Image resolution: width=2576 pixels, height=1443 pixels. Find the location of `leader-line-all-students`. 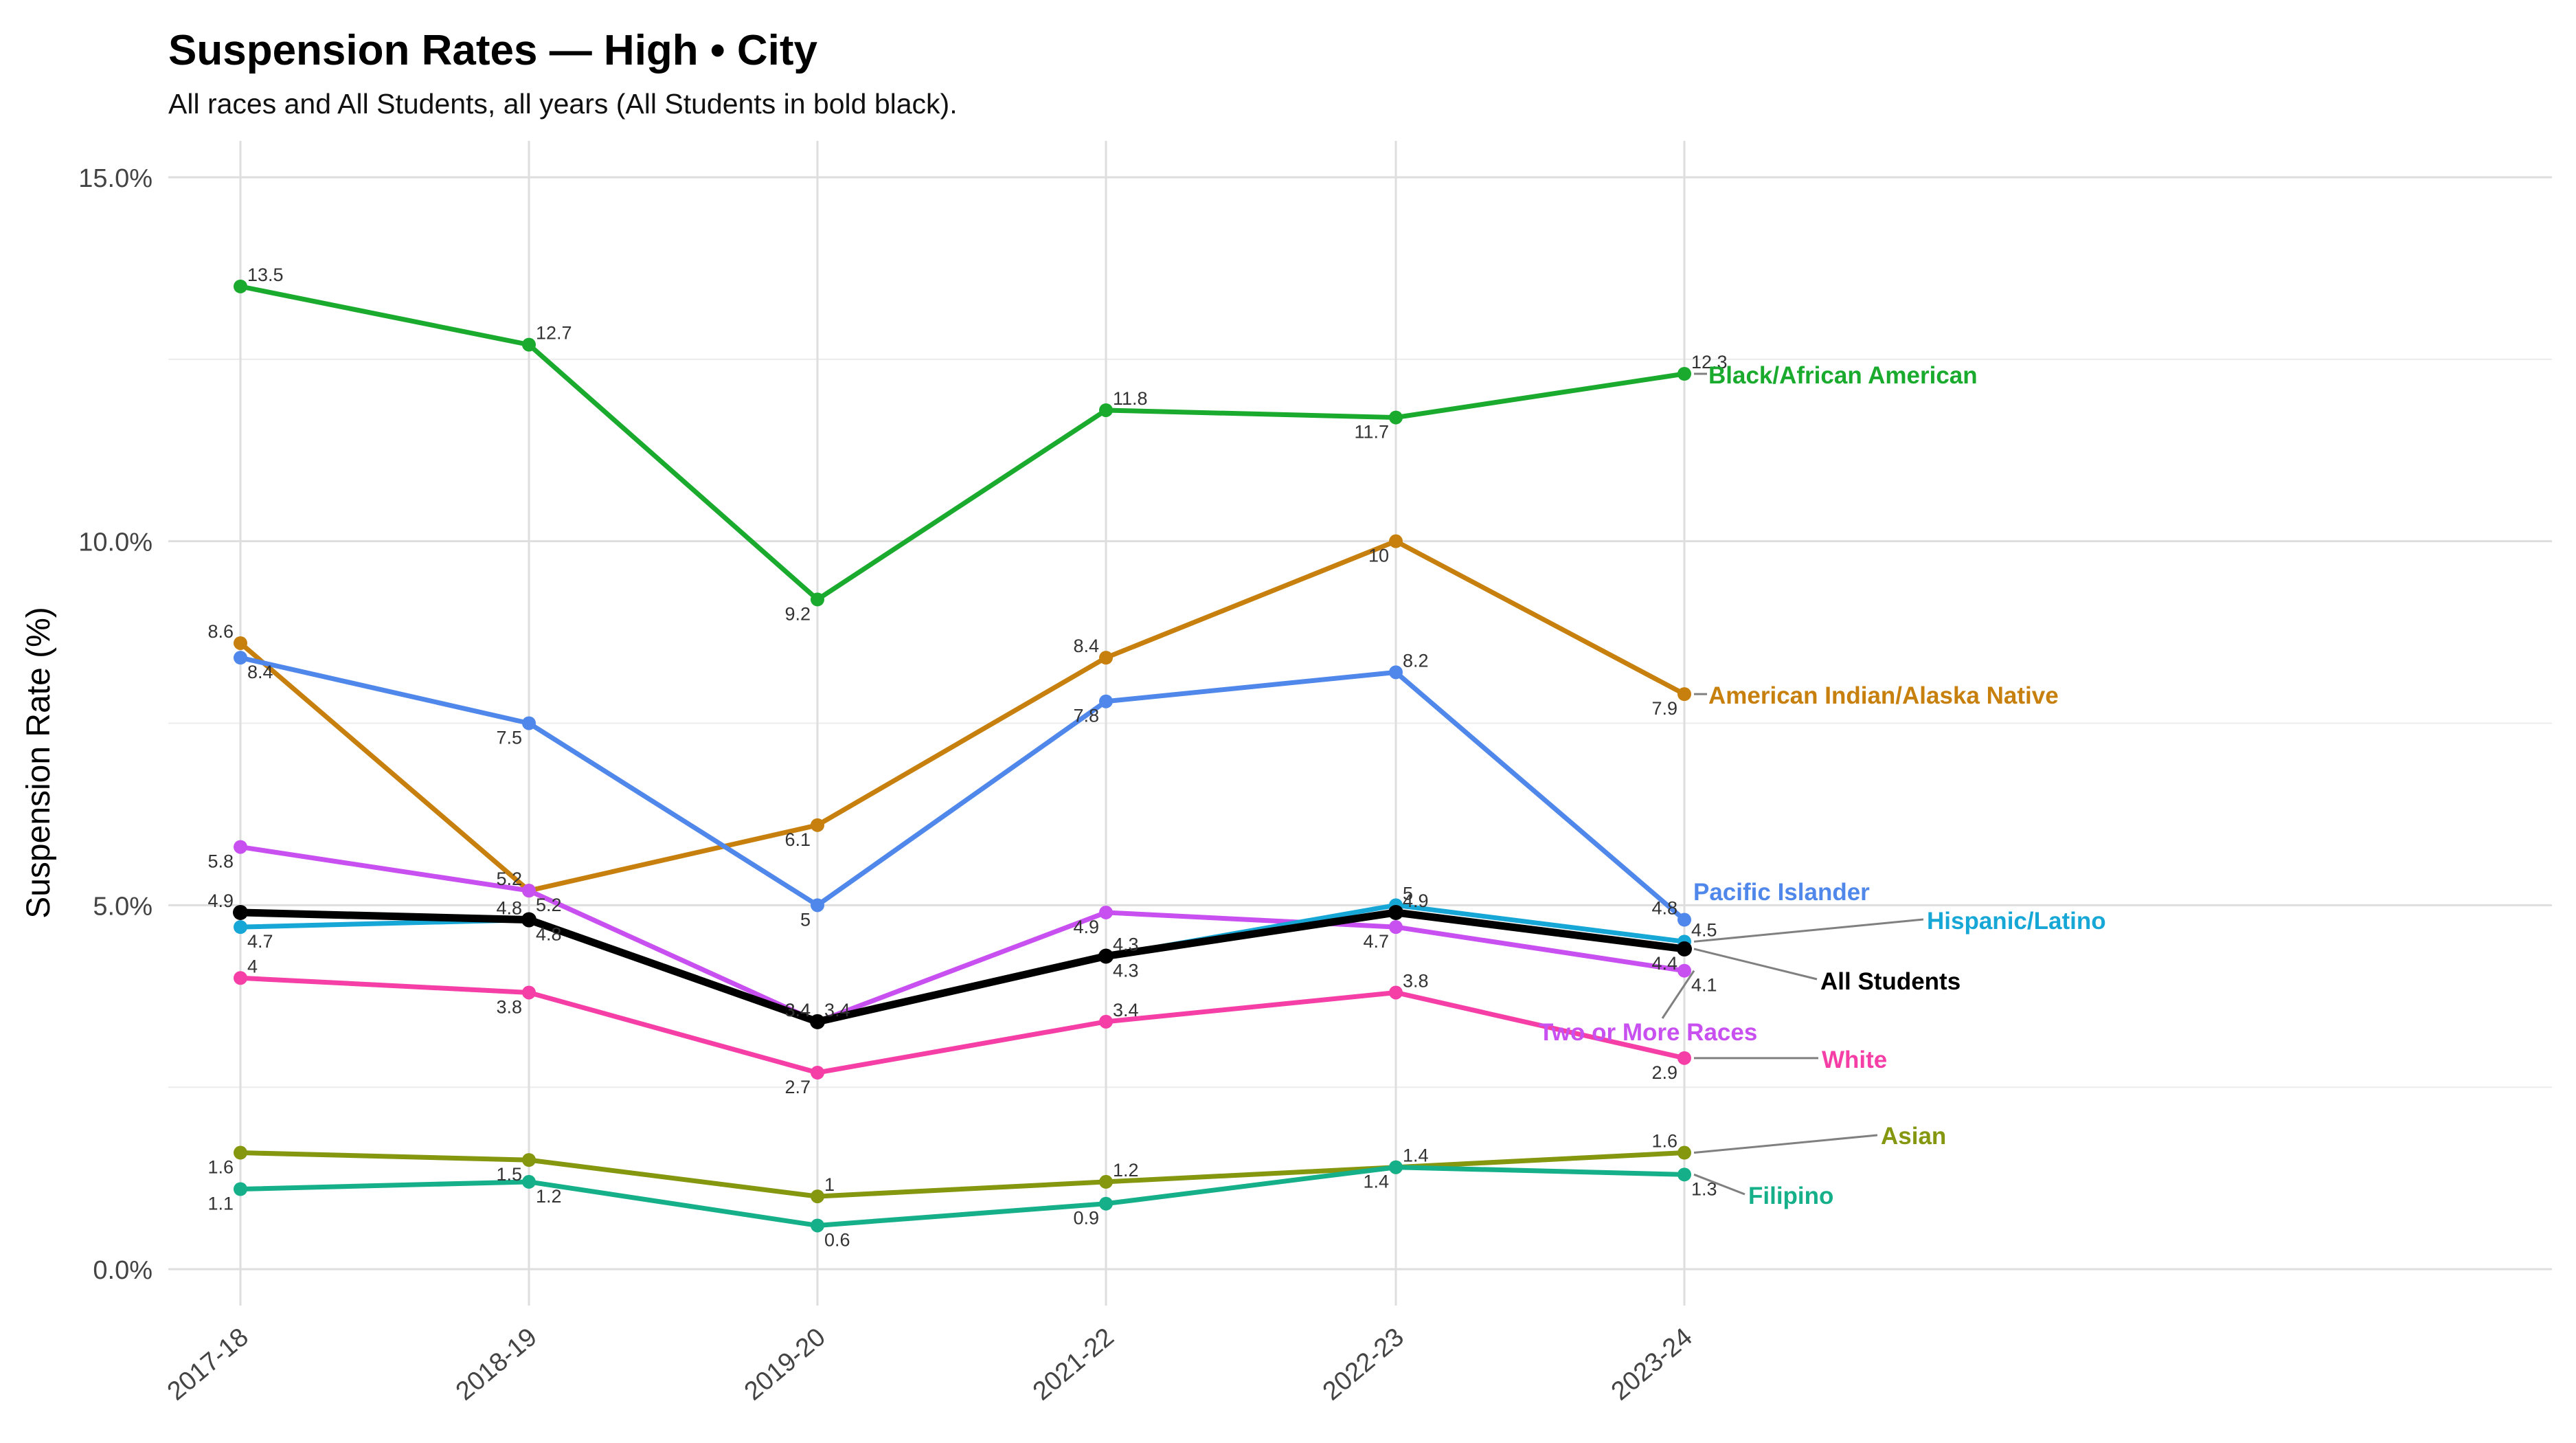

leader-line-all-students is located at coordinates (1755, 964).